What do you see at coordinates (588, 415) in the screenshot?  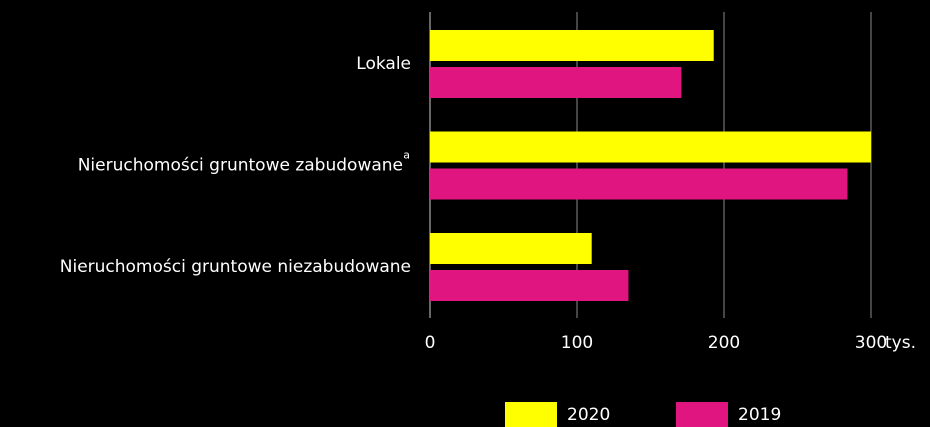 I see `legend-label: 2020` at bounding box center [588, 415].